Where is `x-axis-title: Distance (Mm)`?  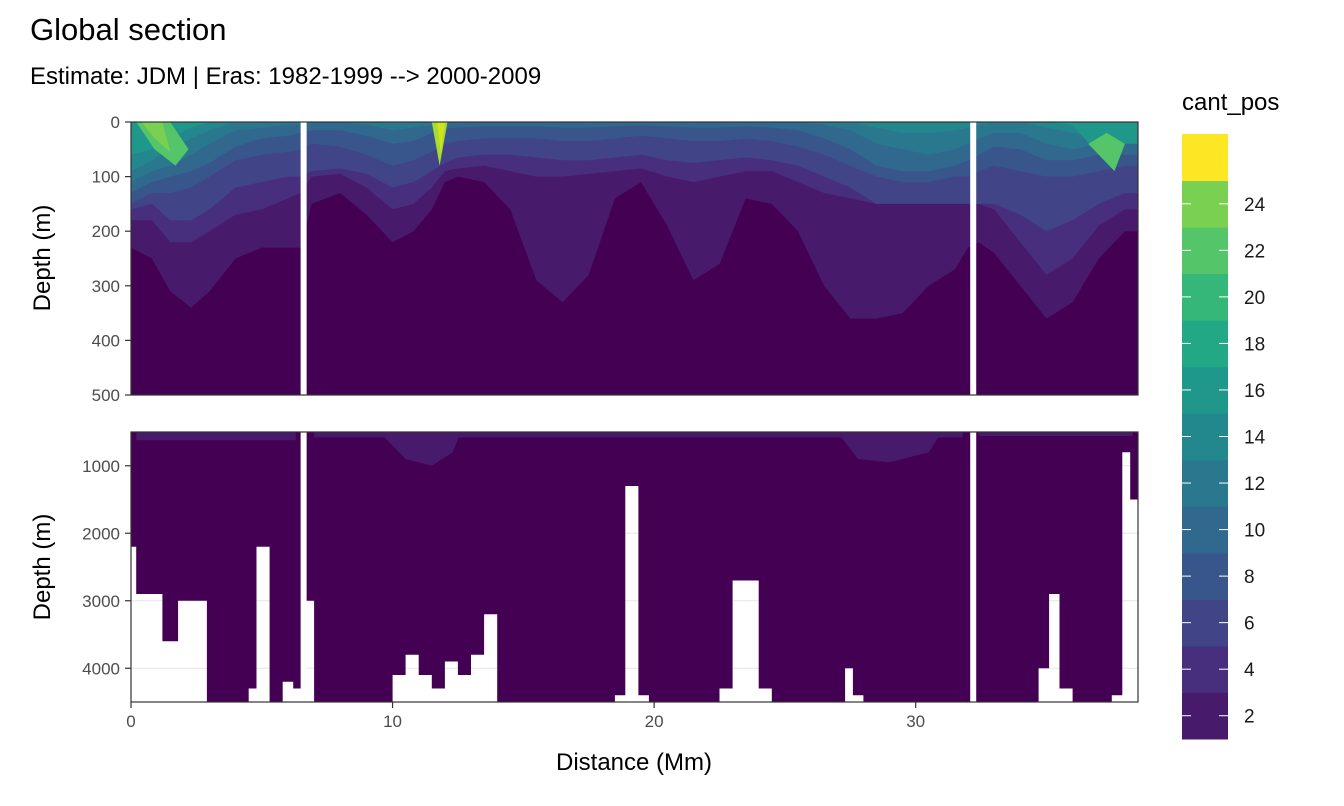 x-axis-title: Distance (Mm) is located at coordinates (634, 762).